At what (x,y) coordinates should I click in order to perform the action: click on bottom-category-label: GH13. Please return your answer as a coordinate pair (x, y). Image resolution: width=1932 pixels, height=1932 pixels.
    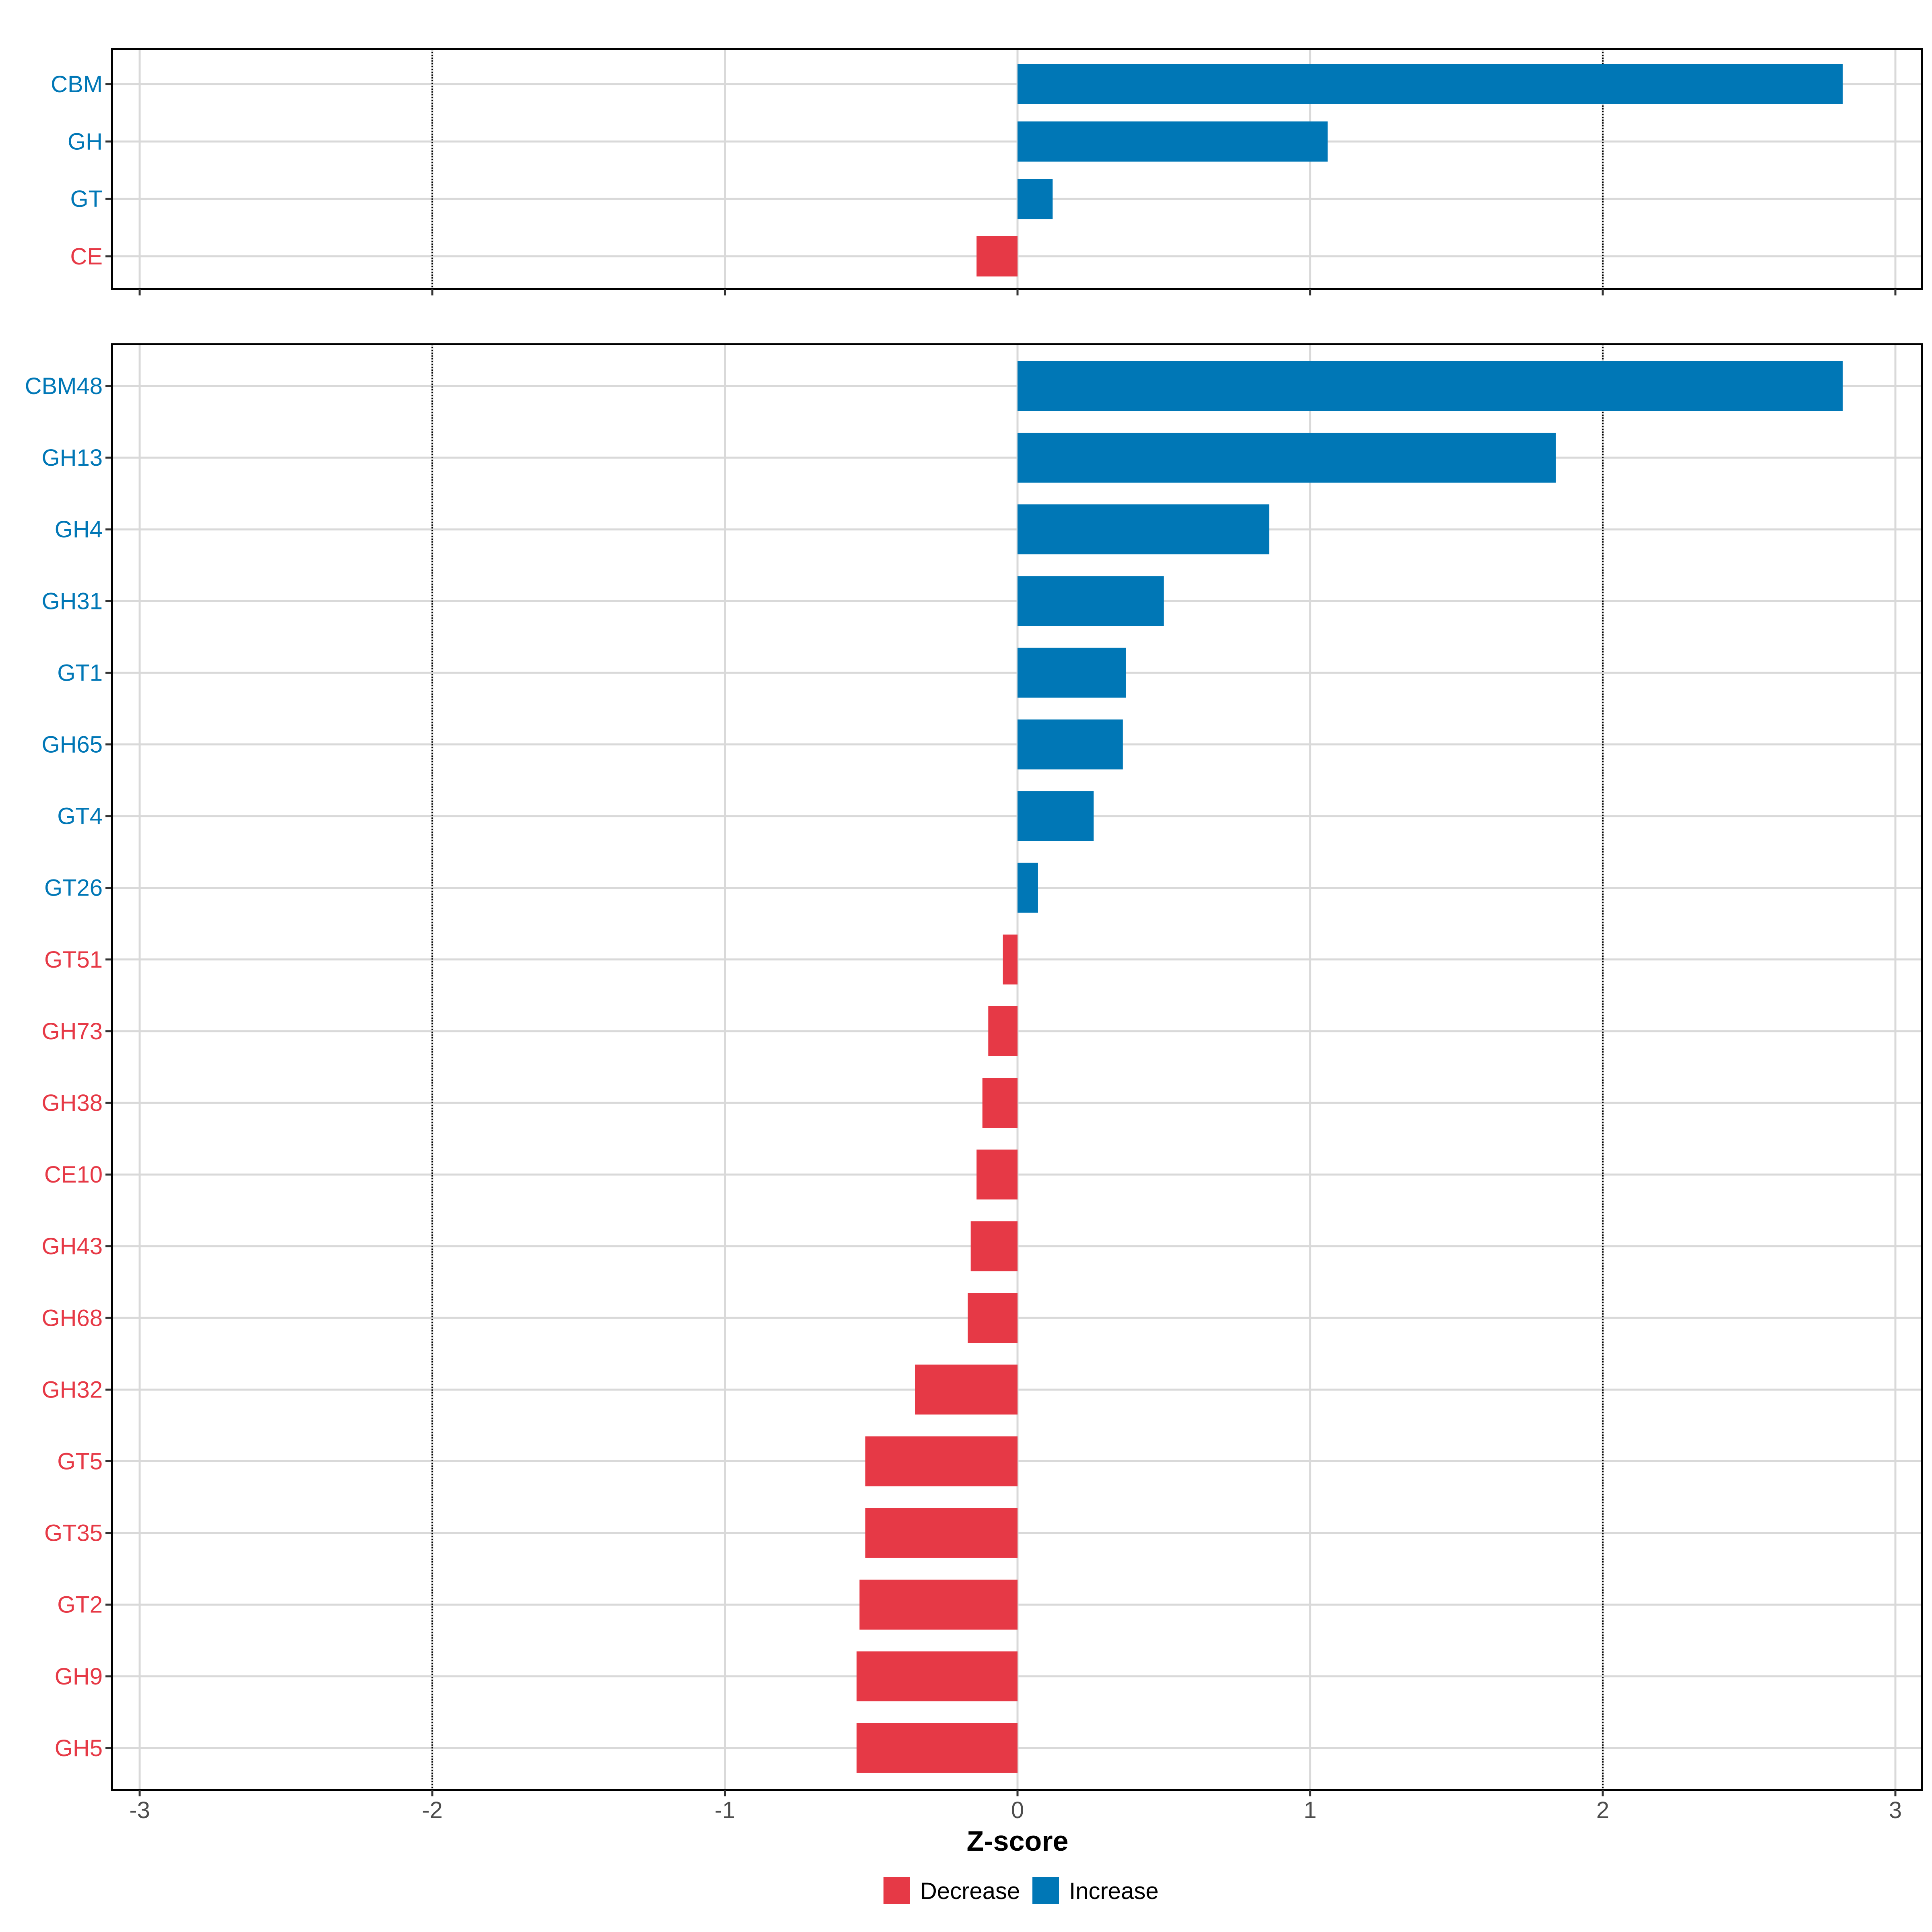
    Looking at the image, I should click on (72, 458).